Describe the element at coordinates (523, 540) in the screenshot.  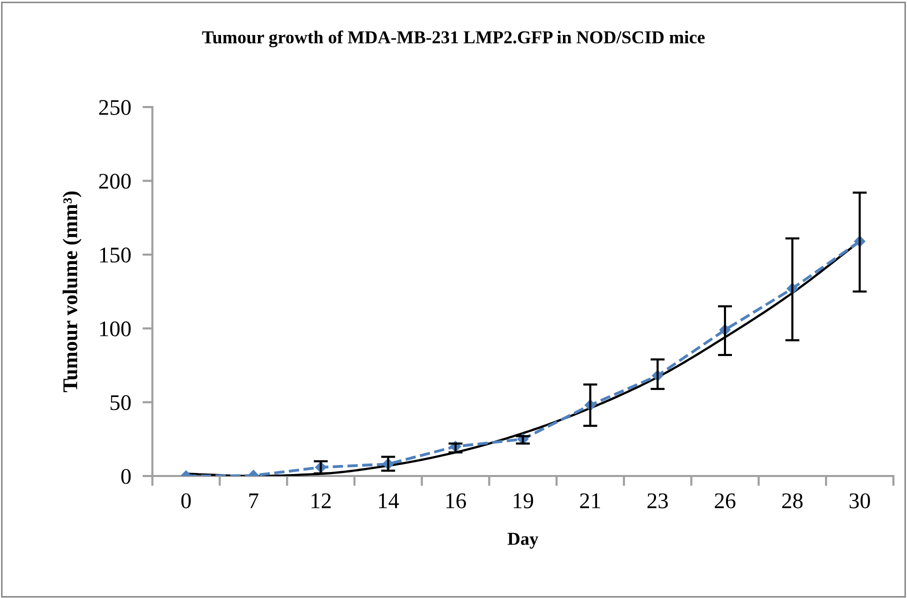
I see `x-axis-title: Day` at that location.